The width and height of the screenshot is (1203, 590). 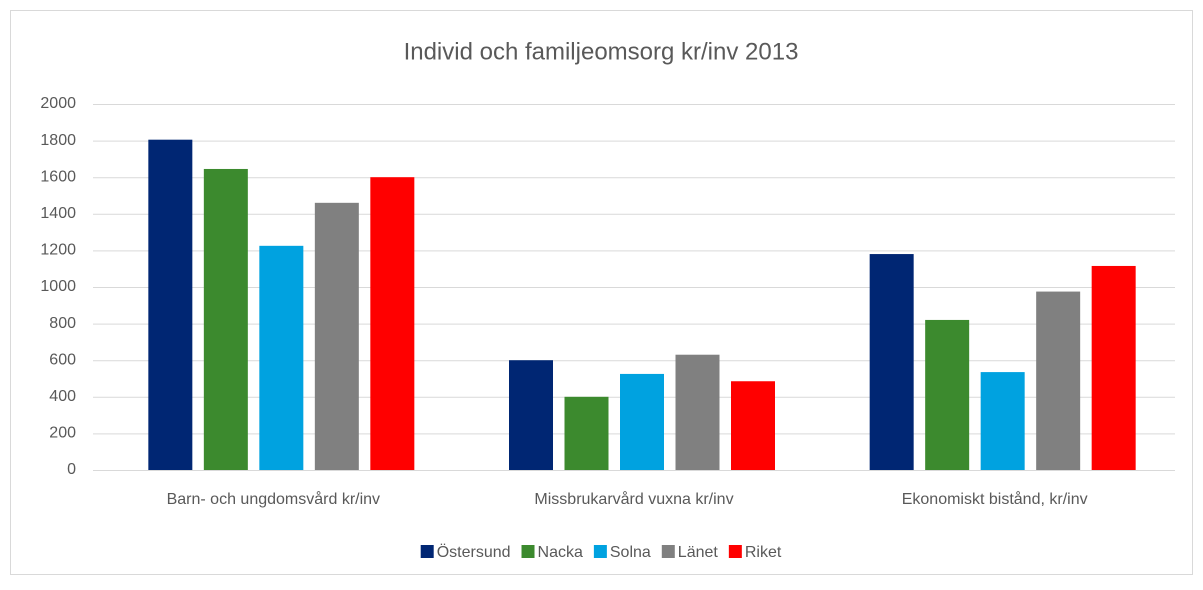 What do you see at coordinates (58, 103) in the screenshot?
I see `y-tick-label: 2000` at bounding box center [58, 103].